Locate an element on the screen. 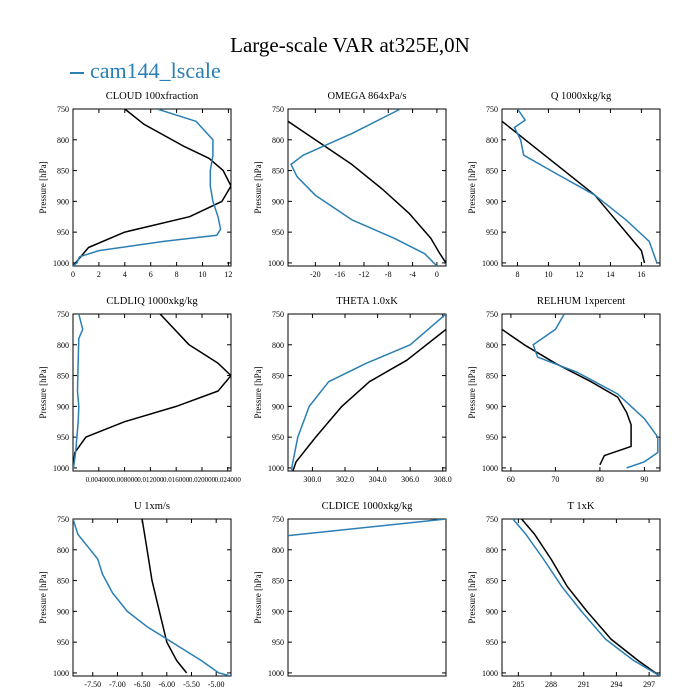 The height and width of the screenshot is (700, 700). panel-2-ytick-label: 950 is located at coordinates (278, 232).